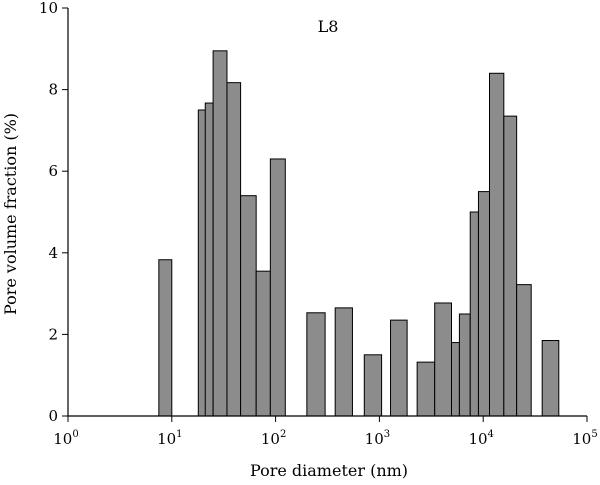  What do you see at coordinates (53, 416) in the screenshot?
I see `y-tick-label-0: 0` at bounding box center [53, 416].